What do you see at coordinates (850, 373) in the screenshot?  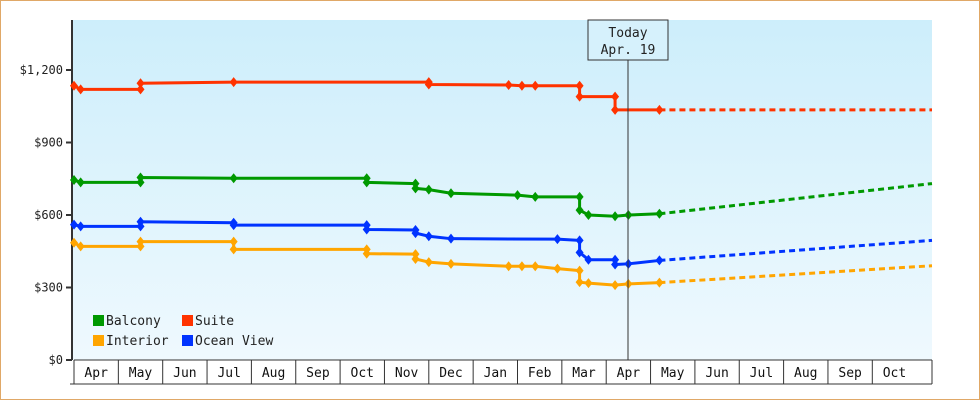 I see `x-tick-label: Sep` at bounding box center [850, 373].